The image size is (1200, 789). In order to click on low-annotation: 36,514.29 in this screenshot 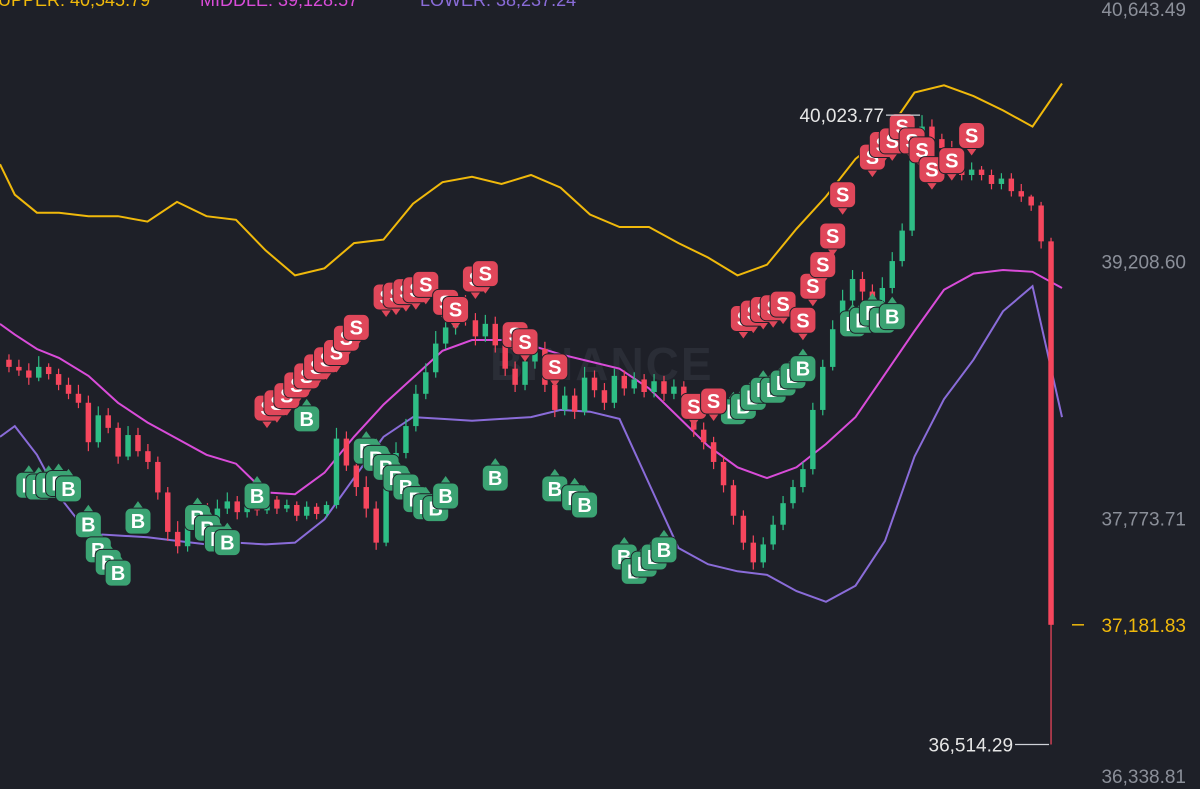, I will do `click(989, 746)`.